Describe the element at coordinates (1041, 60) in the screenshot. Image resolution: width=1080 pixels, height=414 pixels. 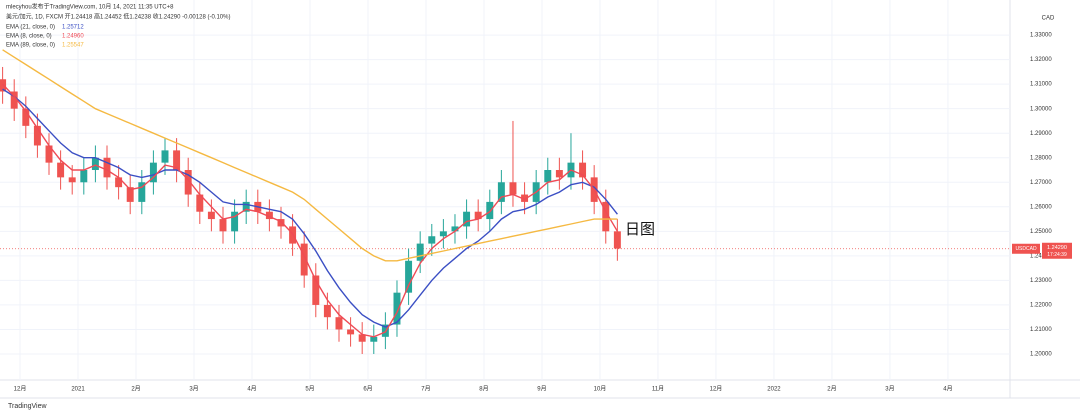
I see `y-tick-label: 1.32000` at that location.